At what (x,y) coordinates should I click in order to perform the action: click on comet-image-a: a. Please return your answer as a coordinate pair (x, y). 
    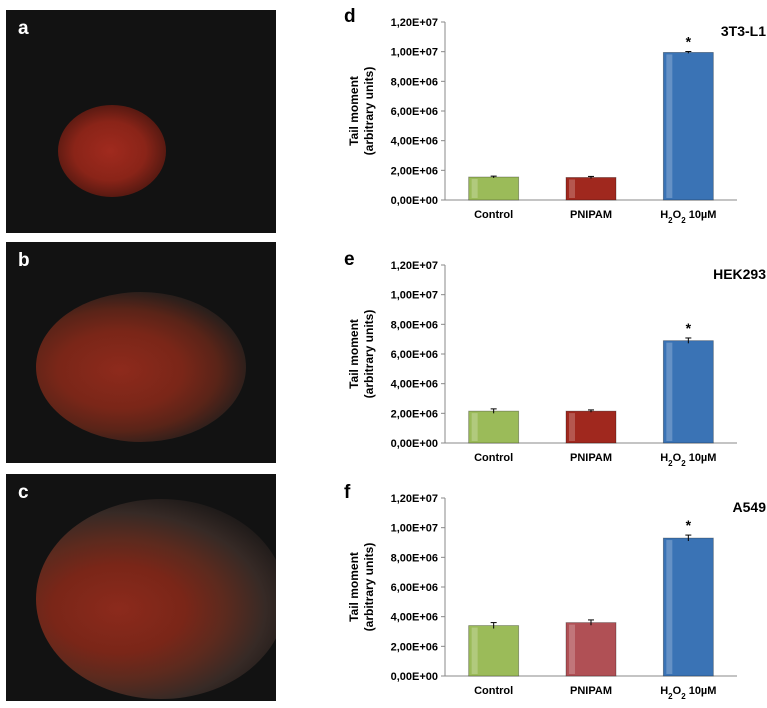
    Looking at the image, I should click on (141, 121).